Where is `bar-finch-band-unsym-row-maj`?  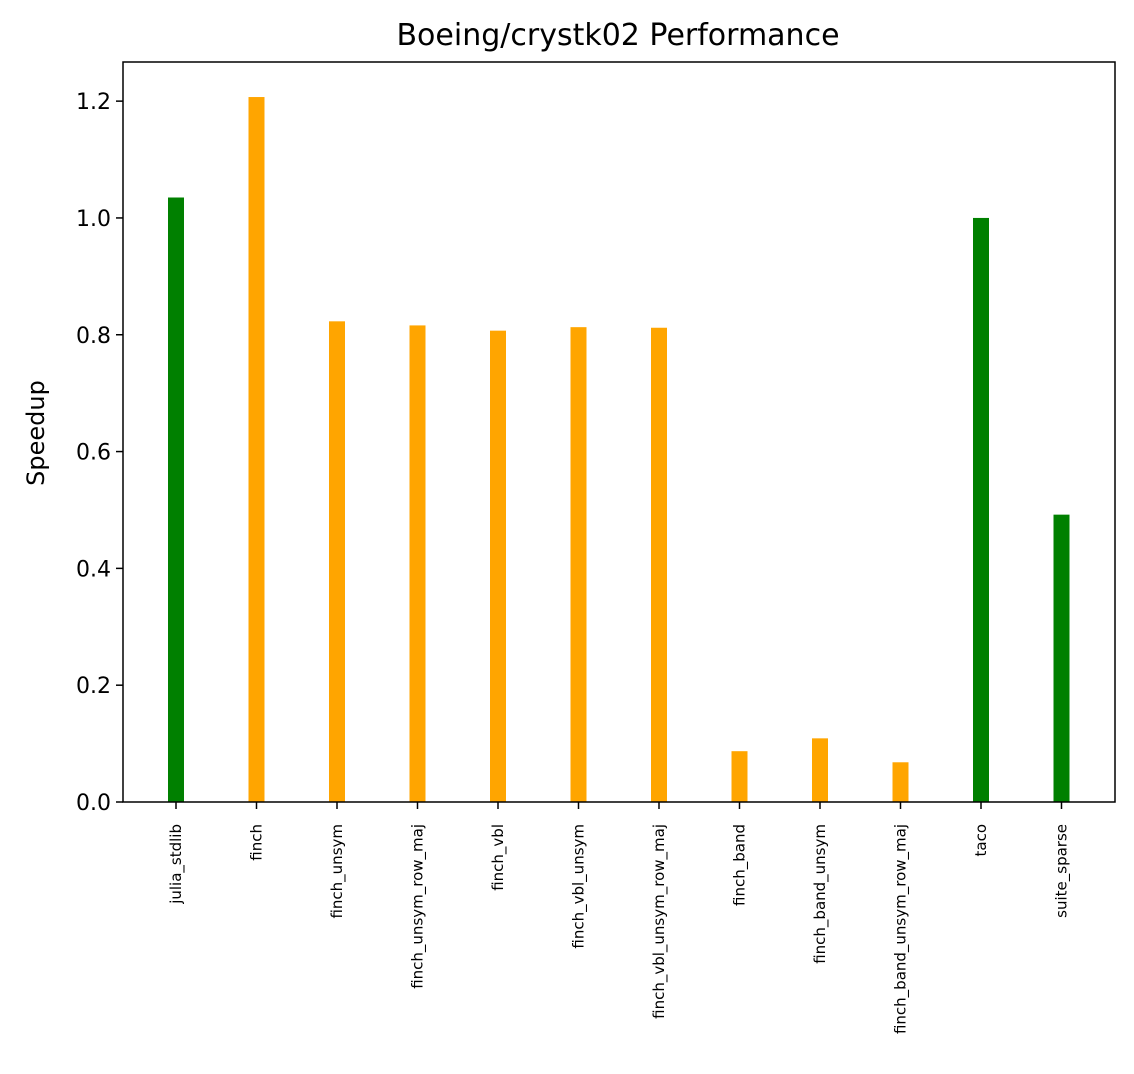 bar-finch-band-unsym-row-maj is located at coordinates (900, 782).